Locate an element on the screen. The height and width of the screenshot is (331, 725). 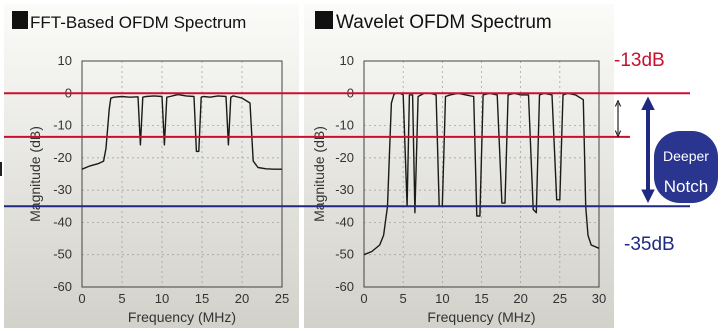
title-square-right is located at coordinates (324, 20).